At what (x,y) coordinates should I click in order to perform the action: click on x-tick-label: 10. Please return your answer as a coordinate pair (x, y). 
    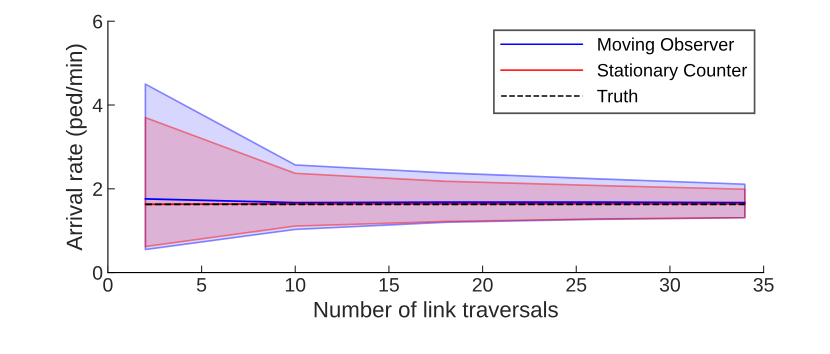
    Looking at the image, I should click on (296, 285).